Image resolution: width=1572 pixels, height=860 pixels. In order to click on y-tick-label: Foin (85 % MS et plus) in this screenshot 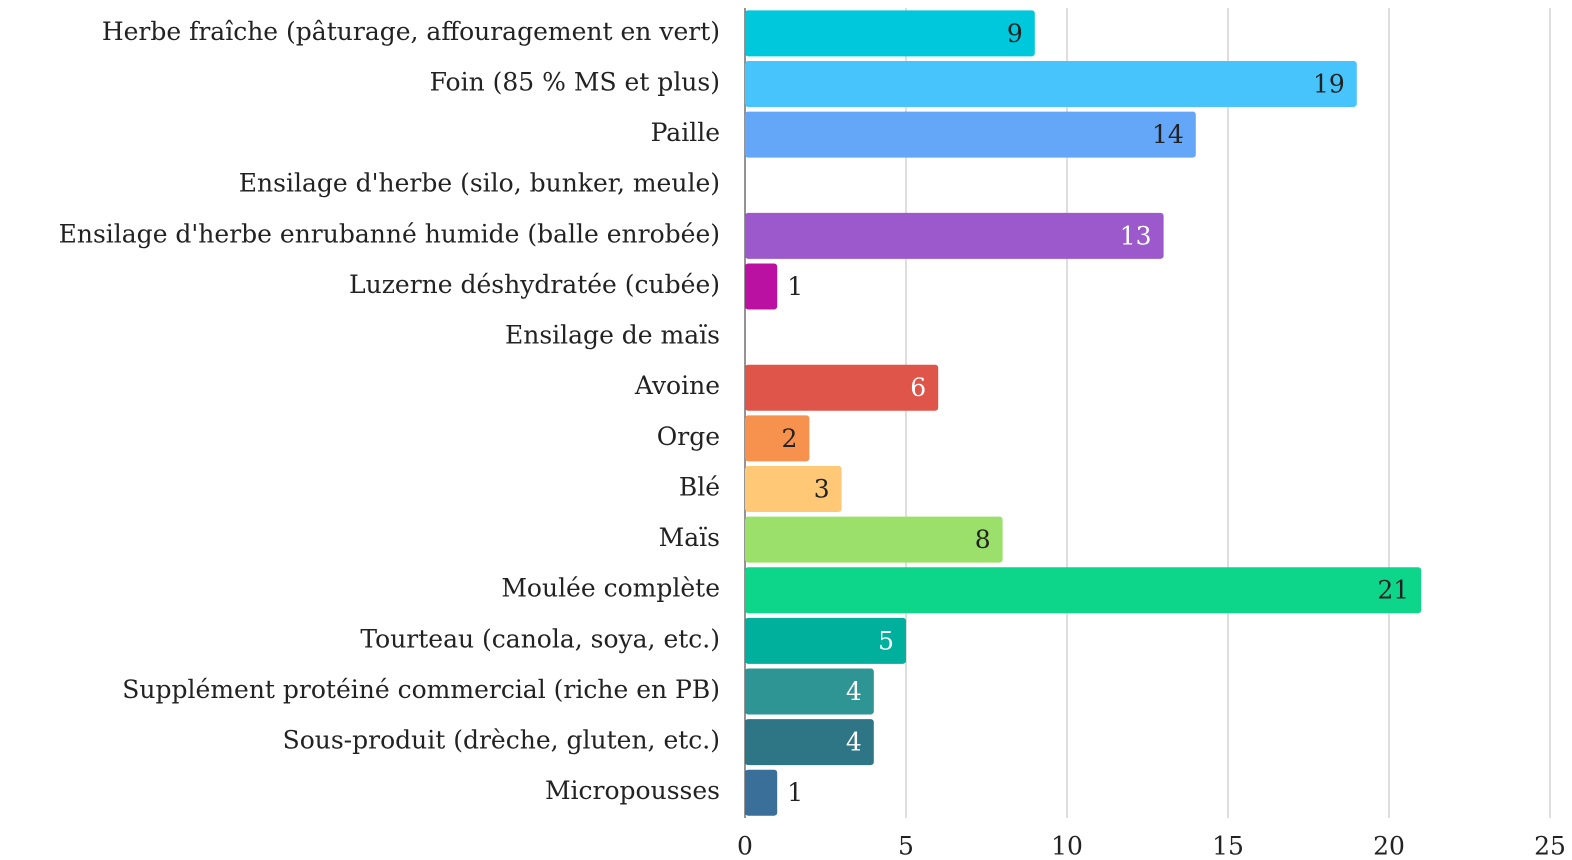, I will do `click(575, 81)`.